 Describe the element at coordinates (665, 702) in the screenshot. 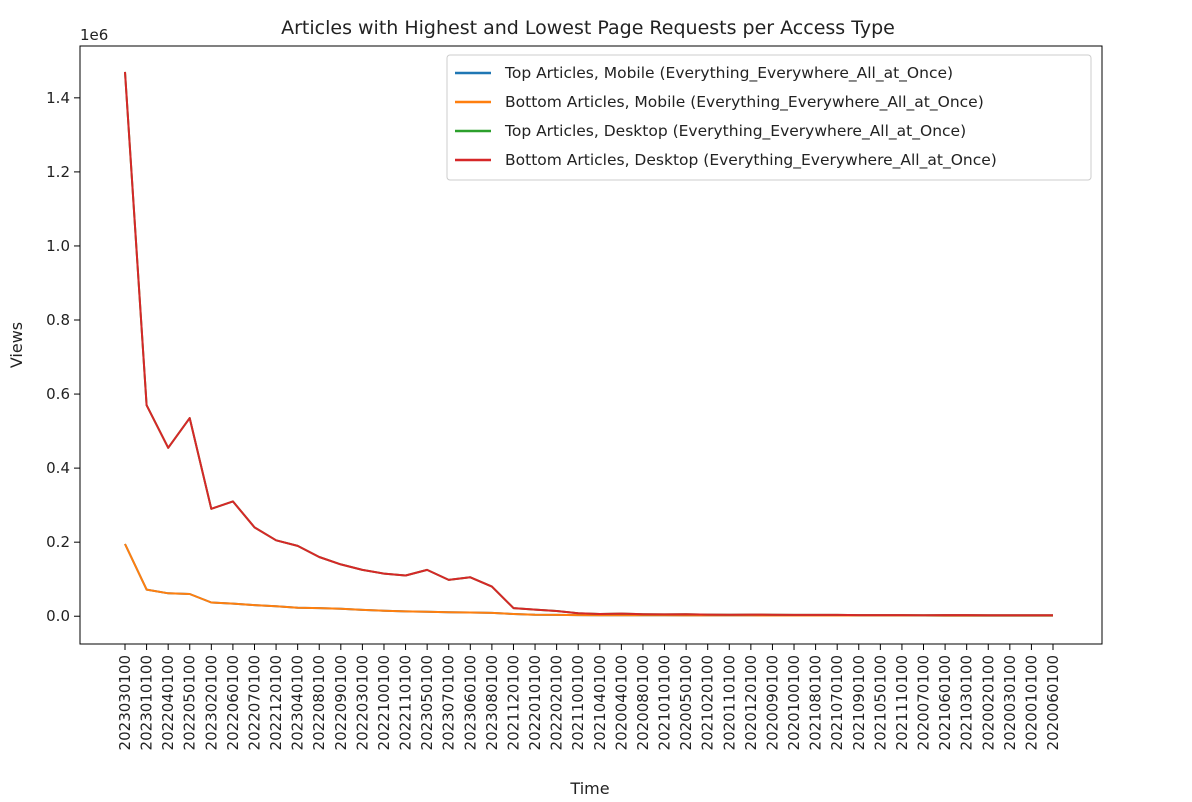

I see `x-tick-label: 2021010100` at that location.